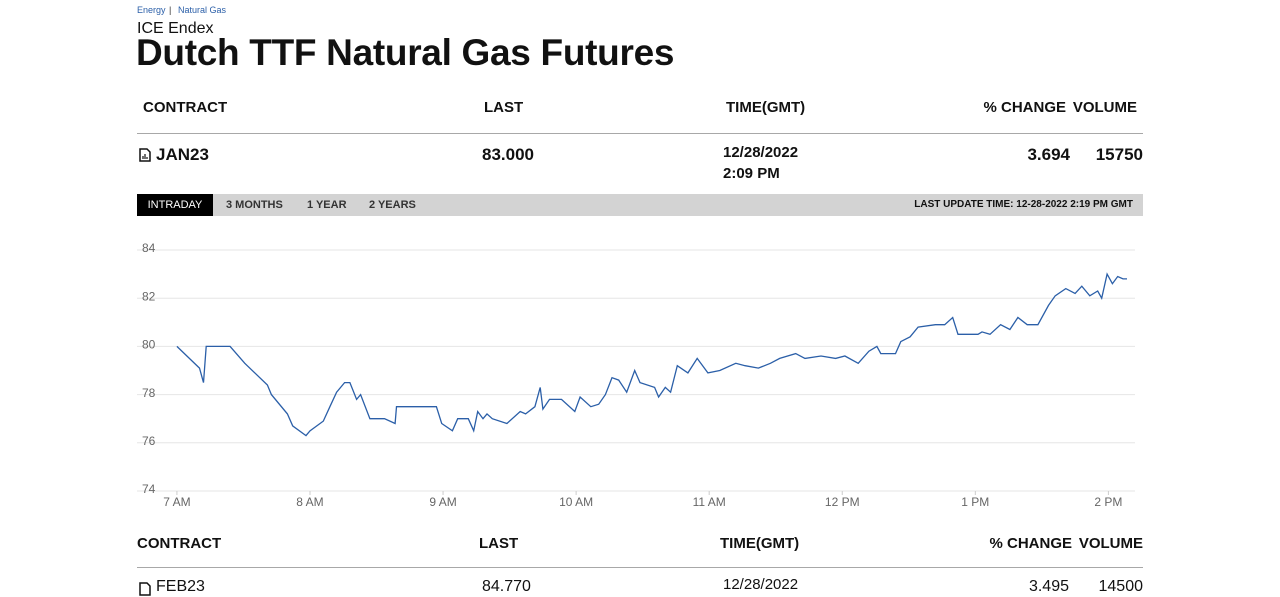 The height and width of the screenshot is (597, 1280). What do you see at coordinates (709, 502) in the screenshot?
I see `x-tick-label: 11 AM` at bounding box center [709, 502].